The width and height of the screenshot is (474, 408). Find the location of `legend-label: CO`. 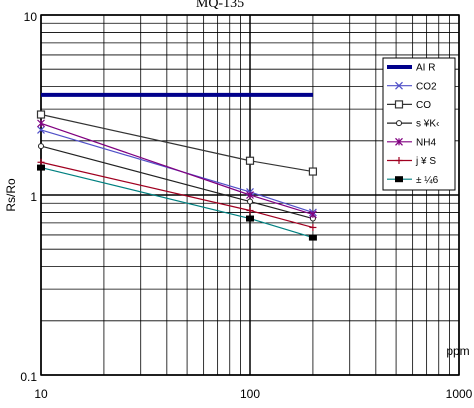

legend-label: CO is located at coordinates (423, 105).